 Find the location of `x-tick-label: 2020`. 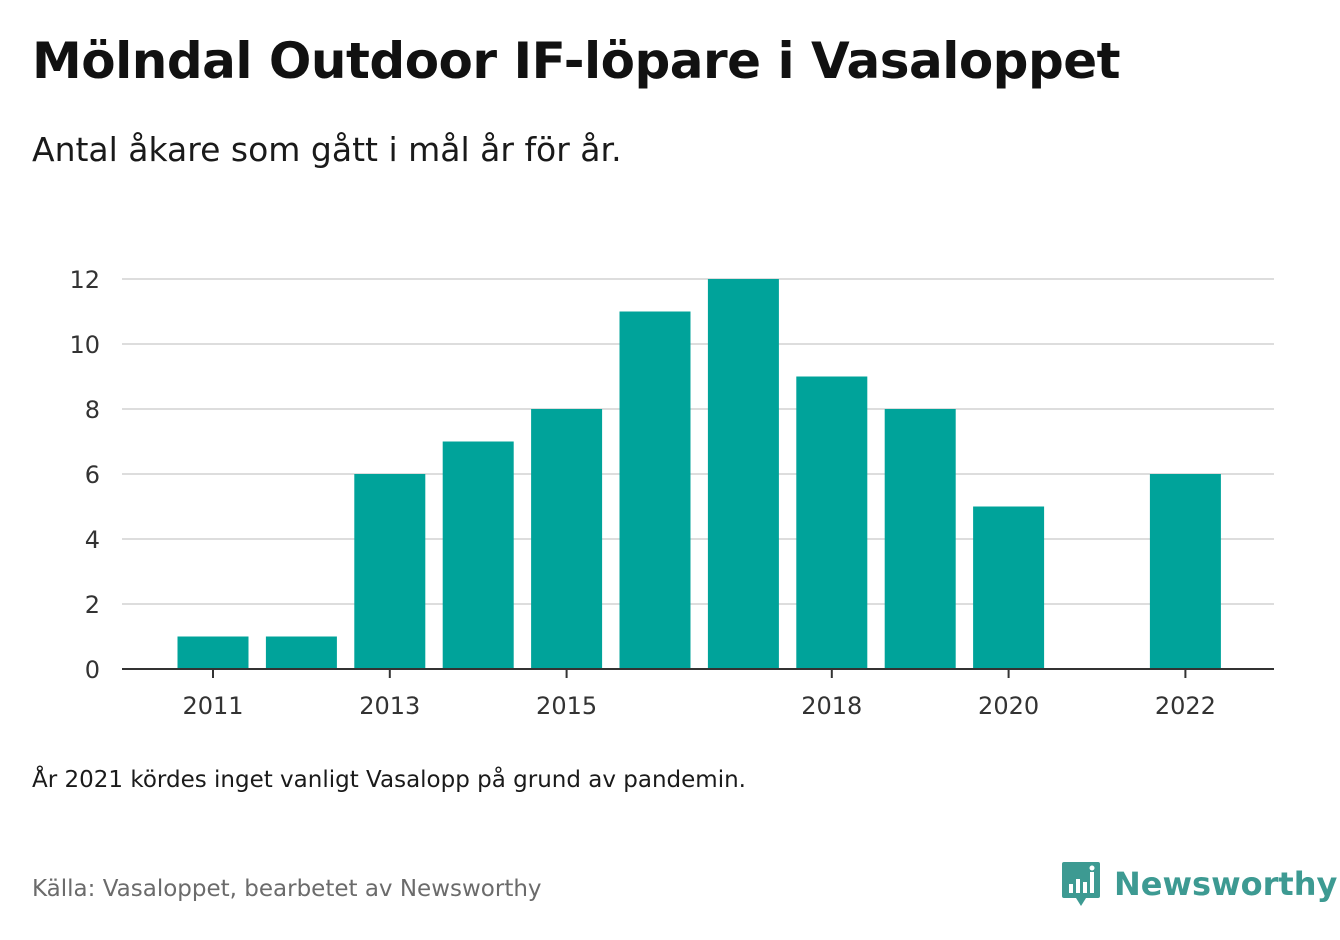

x-tick-label: 2020 is located at coordinates (1008, 706).